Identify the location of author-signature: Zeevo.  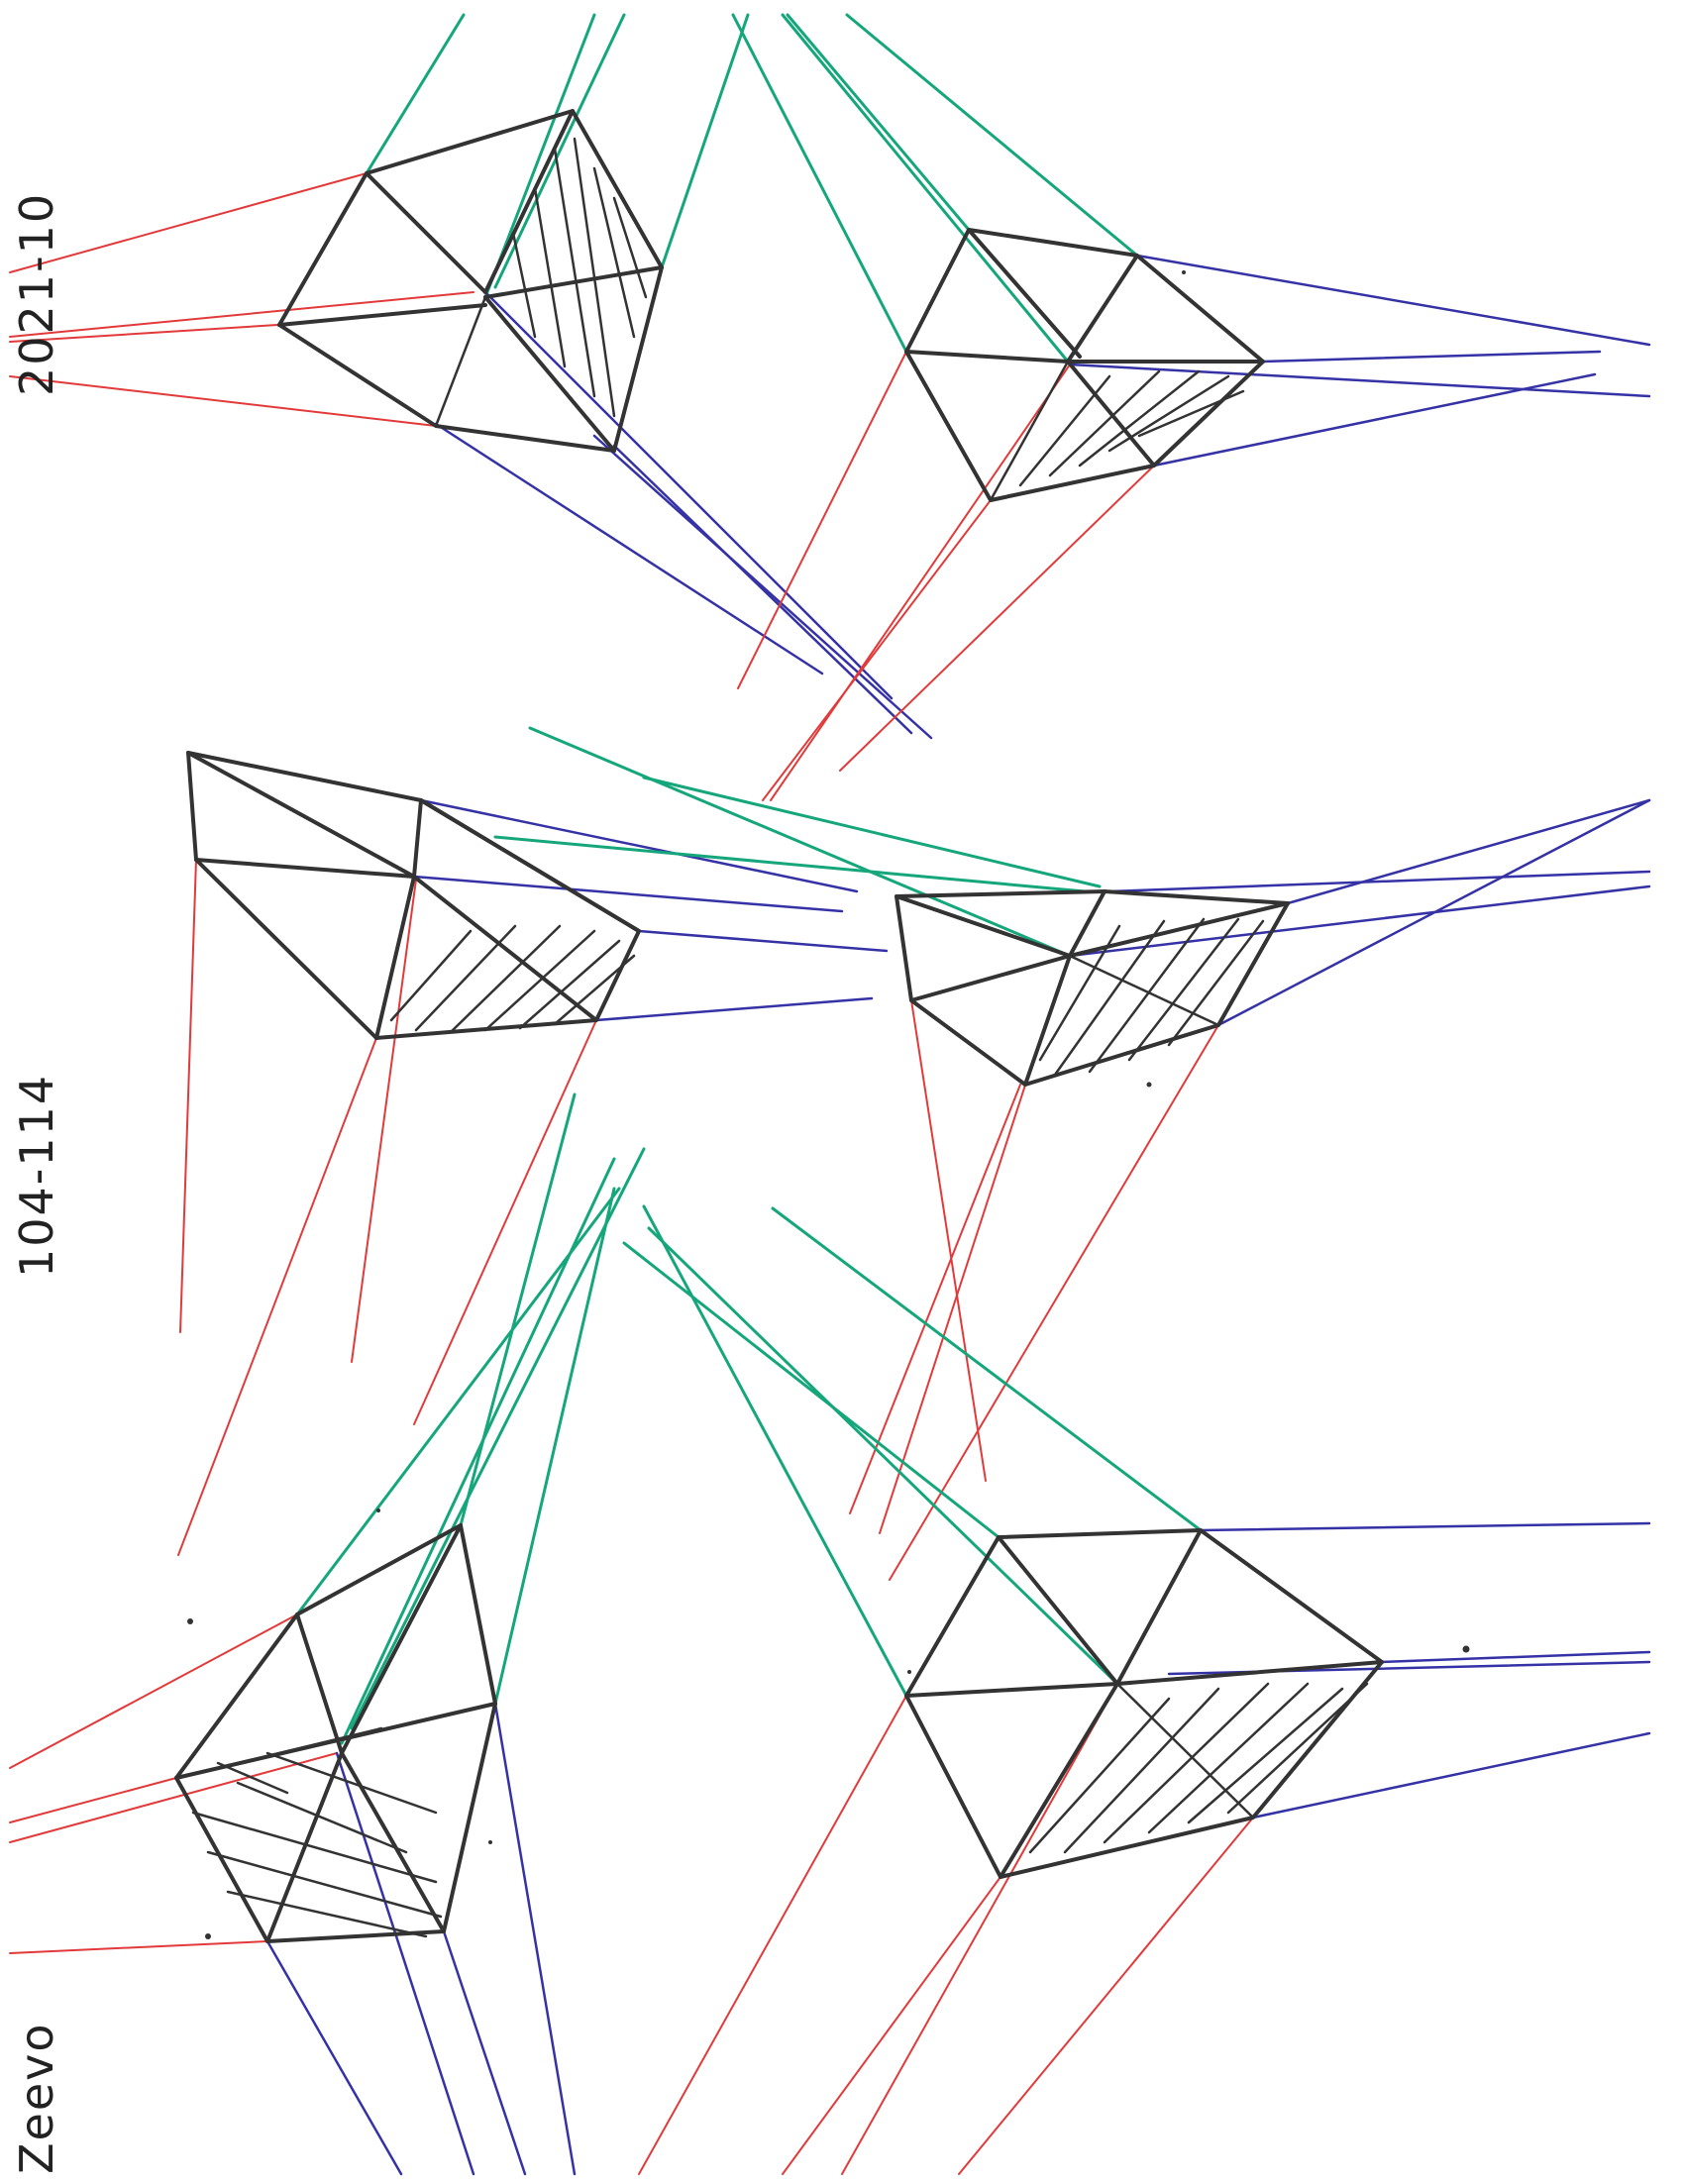
(37, 2098).